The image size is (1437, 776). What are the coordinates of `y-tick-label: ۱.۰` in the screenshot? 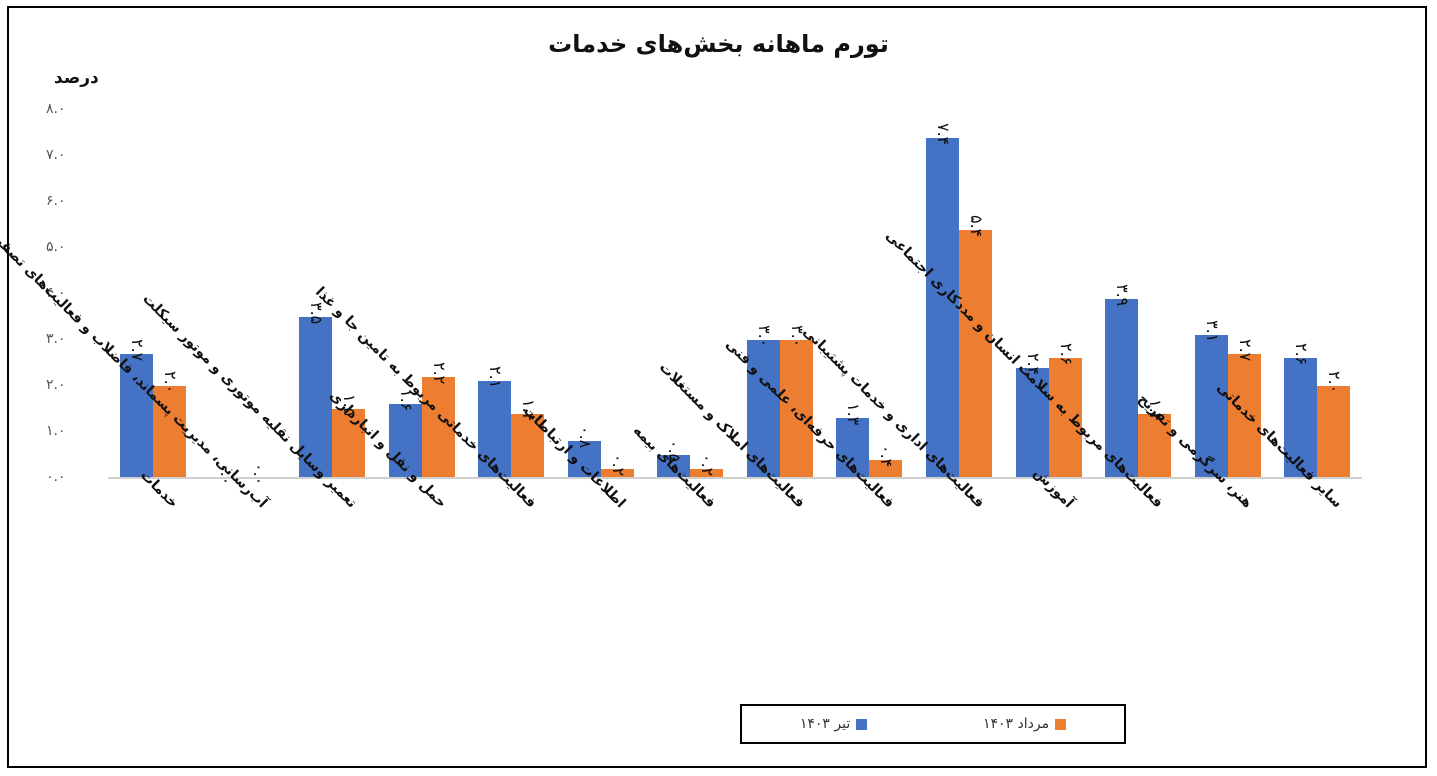 It's located at (56, 431).